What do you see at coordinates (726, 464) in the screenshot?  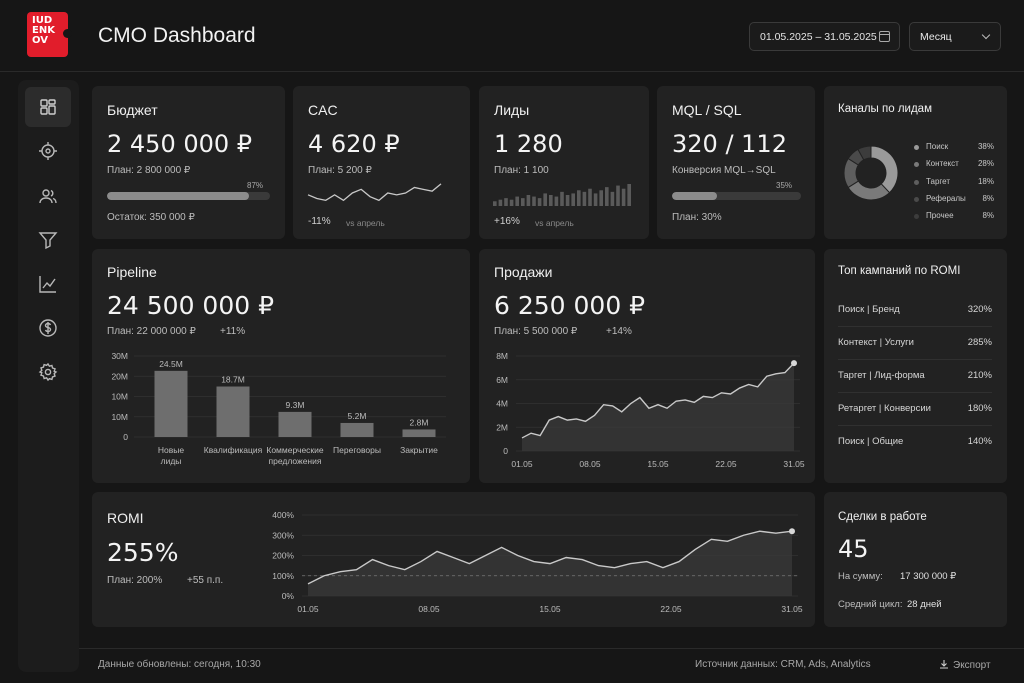 I see `sales-x-tick: 22.05` at bounding box center [726, 464].